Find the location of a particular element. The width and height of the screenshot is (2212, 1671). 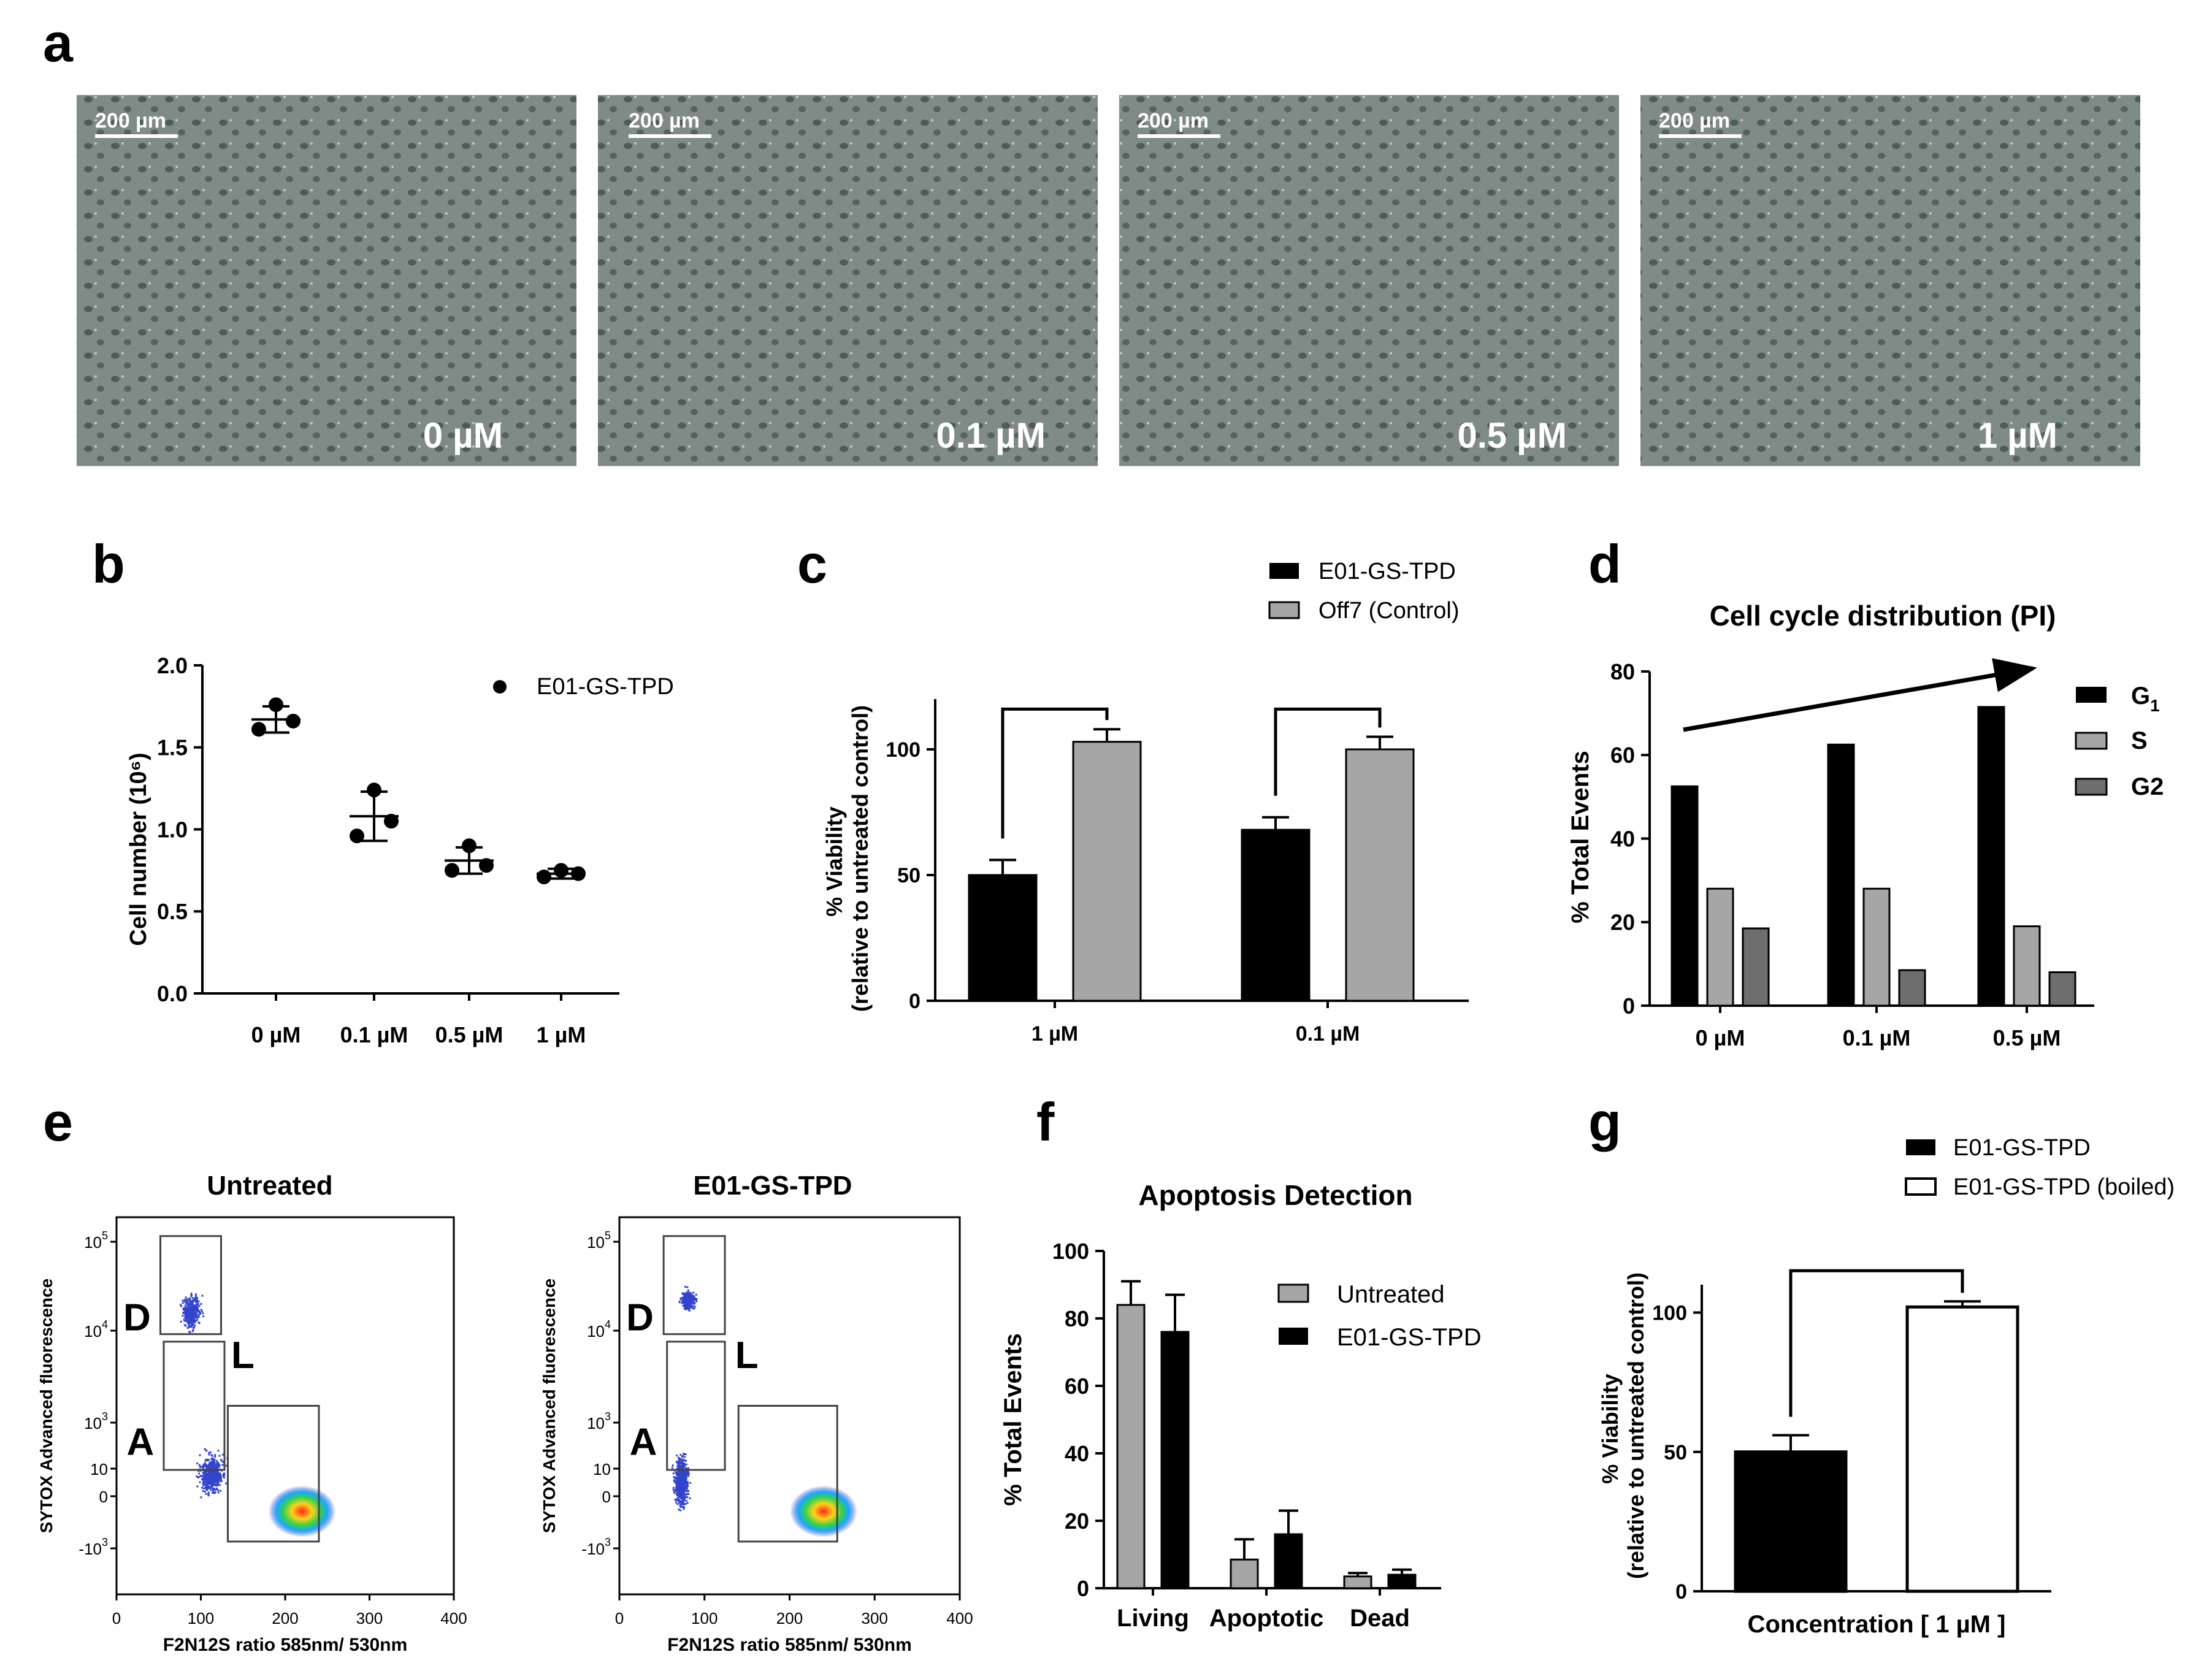

y-tick-label: 40 is located at coordinates (1077, 1453).